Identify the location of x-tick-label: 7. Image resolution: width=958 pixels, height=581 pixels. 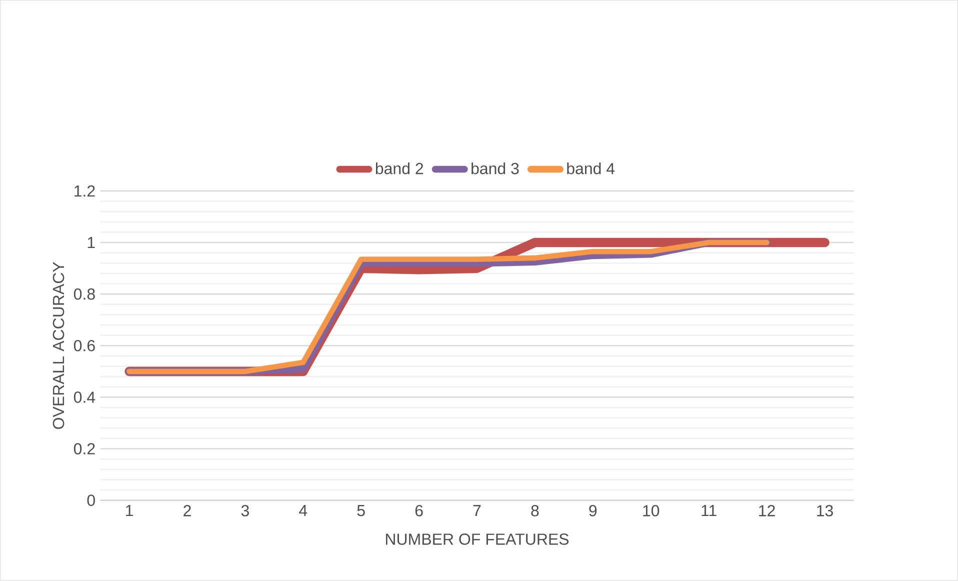
(477, 510).